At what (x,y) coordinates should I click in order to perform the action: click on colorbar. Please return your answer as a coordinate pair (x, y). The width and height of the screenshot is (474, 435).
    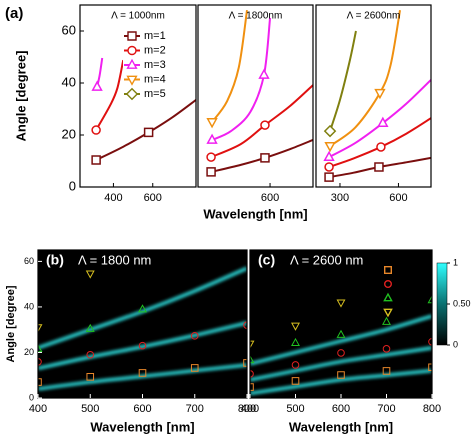
    Looking at the image, I should click on (442, 304).